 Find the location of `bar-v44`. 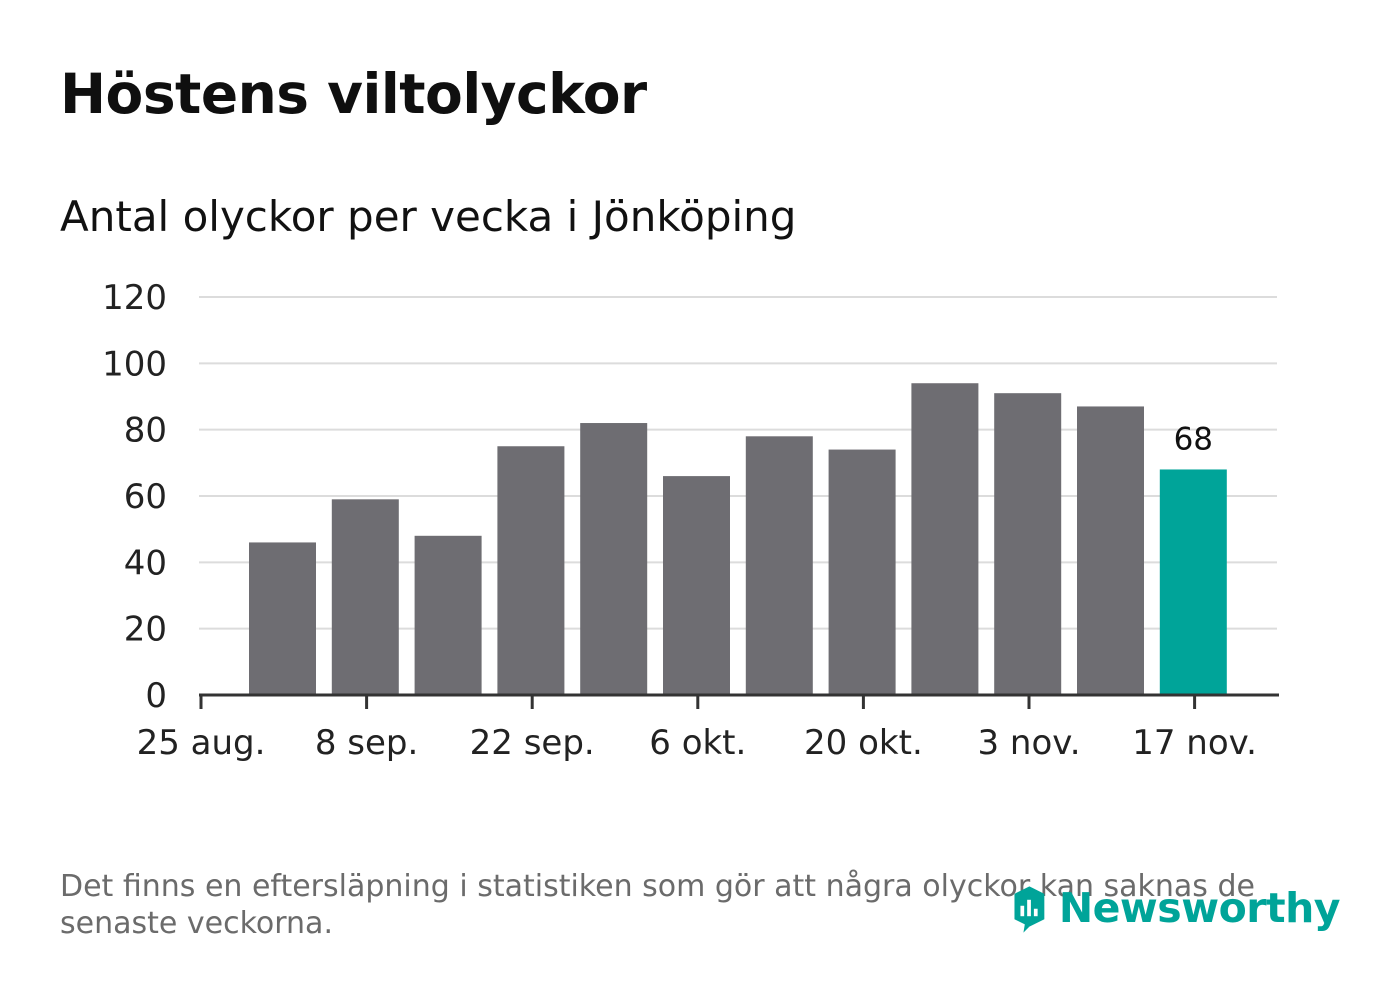

bar-v44 is located at coordinates (1028, 544).